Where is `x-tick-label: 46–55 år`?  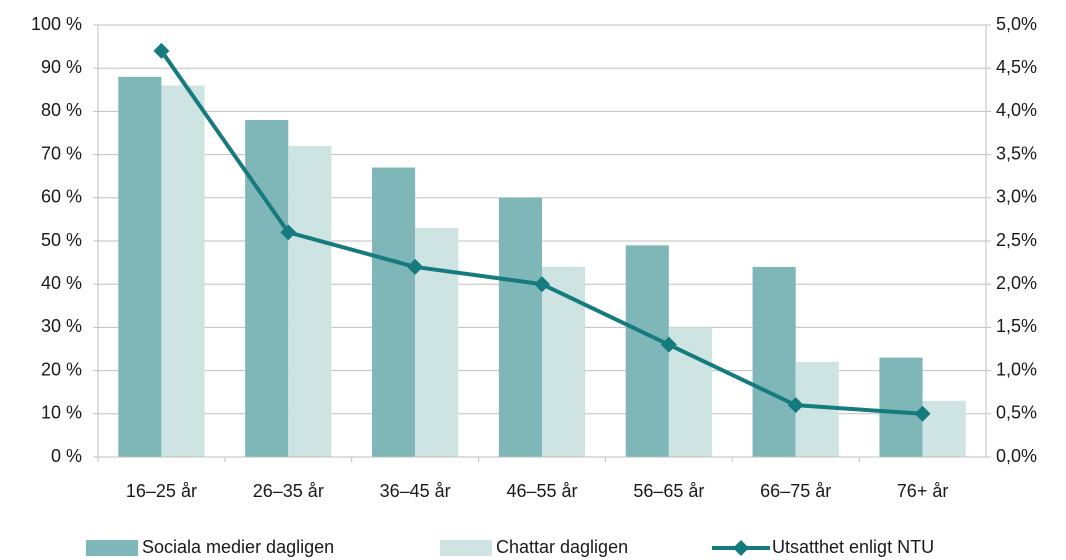 x-tick-label: 46–55 år is located at coordinates (541, 491).